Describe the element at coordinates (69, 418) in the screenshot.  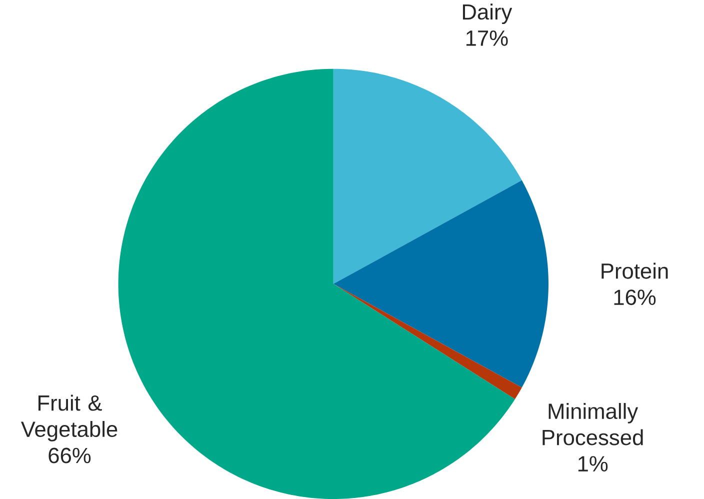
I see `slice-label: Fruit & Vegetable` at that location.